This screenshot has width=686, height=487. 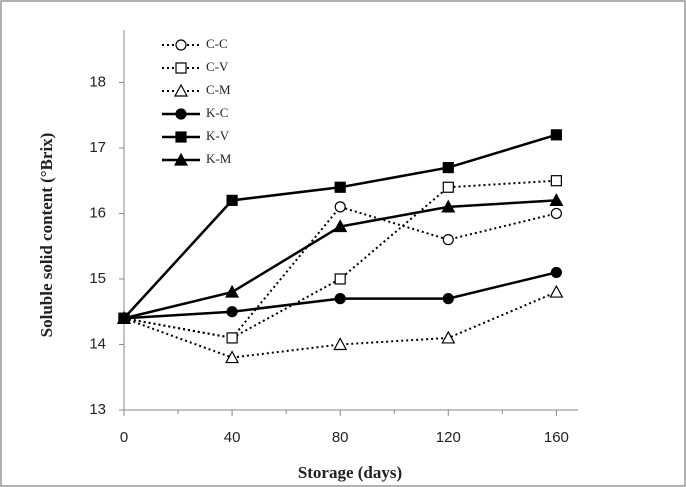 What do you see at coordinates (217, 112) in the screenshot?
I see `legend-label: K-C` at bounding box center [217, 112].